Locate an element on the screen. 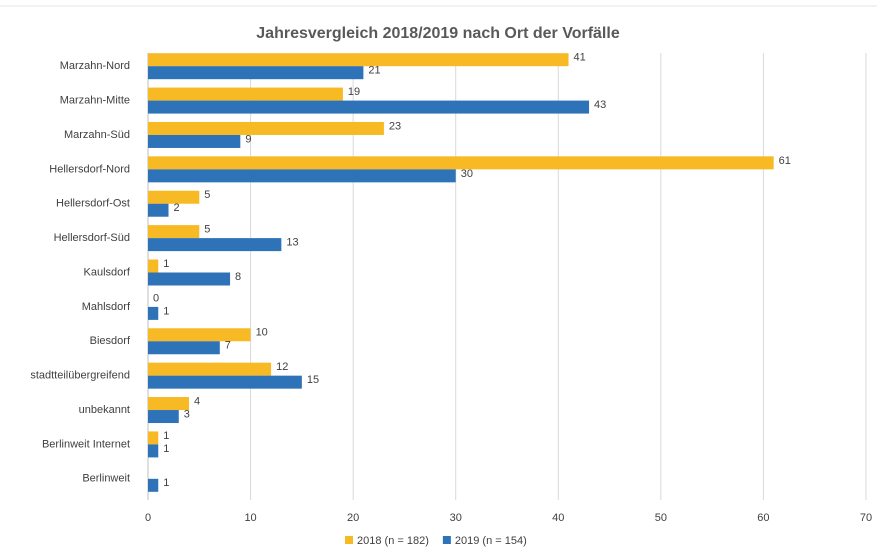 This screenshot has height=551, width=877. value-label: 61 is located at coordinates (785, 161).